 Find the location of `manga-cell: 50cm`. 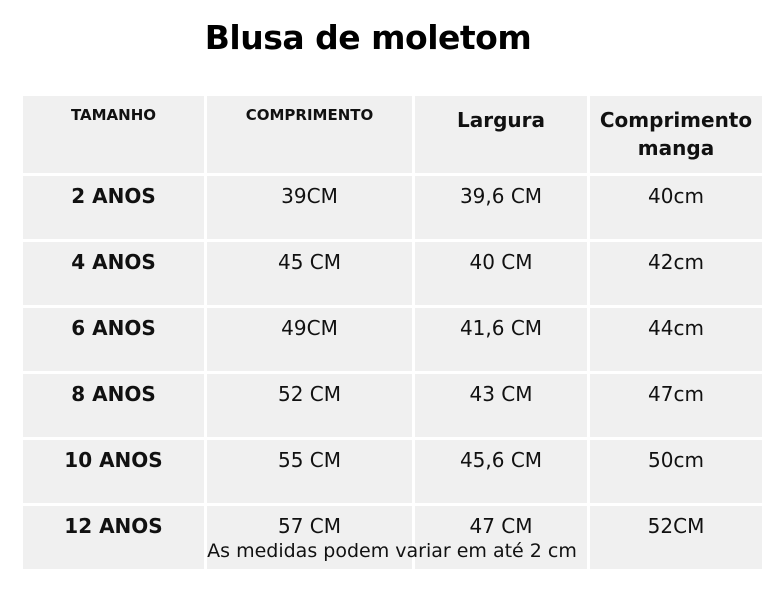

manga-cell: 50cm is located at coordinates (676, 471).